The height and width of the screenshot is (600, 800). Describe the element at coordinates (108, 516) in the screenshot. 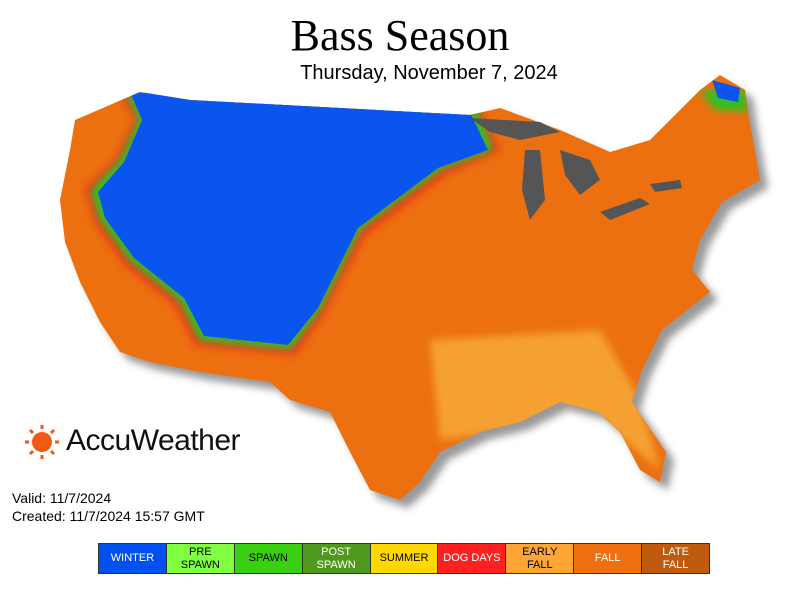

I see `created-date: Created: 11/7/2024 15:57 GMT` at that location.